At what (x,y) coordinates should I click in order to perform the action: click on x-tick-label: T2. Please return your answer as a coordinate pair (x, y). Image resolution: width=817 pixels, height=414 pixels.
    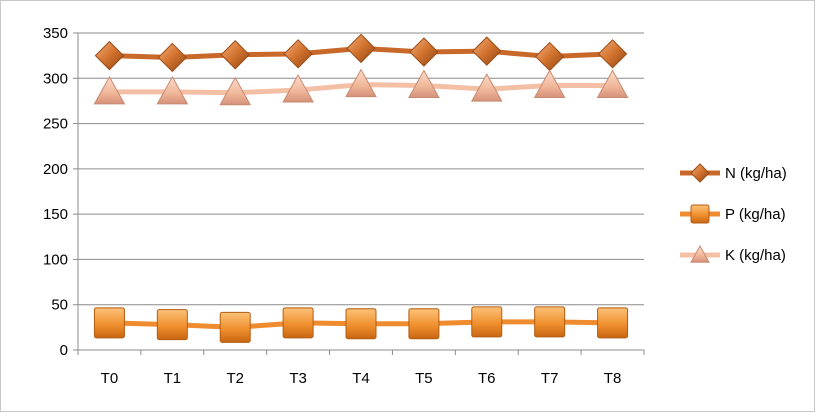
    Looking at the image, I should click on (235, 378).